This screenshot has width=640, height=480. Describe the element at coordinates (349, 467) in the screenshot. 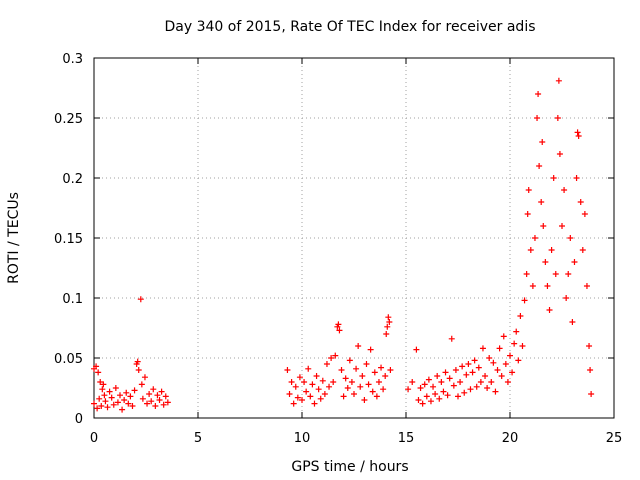

I see `x-axis-label: GPS time / hours` at that location.